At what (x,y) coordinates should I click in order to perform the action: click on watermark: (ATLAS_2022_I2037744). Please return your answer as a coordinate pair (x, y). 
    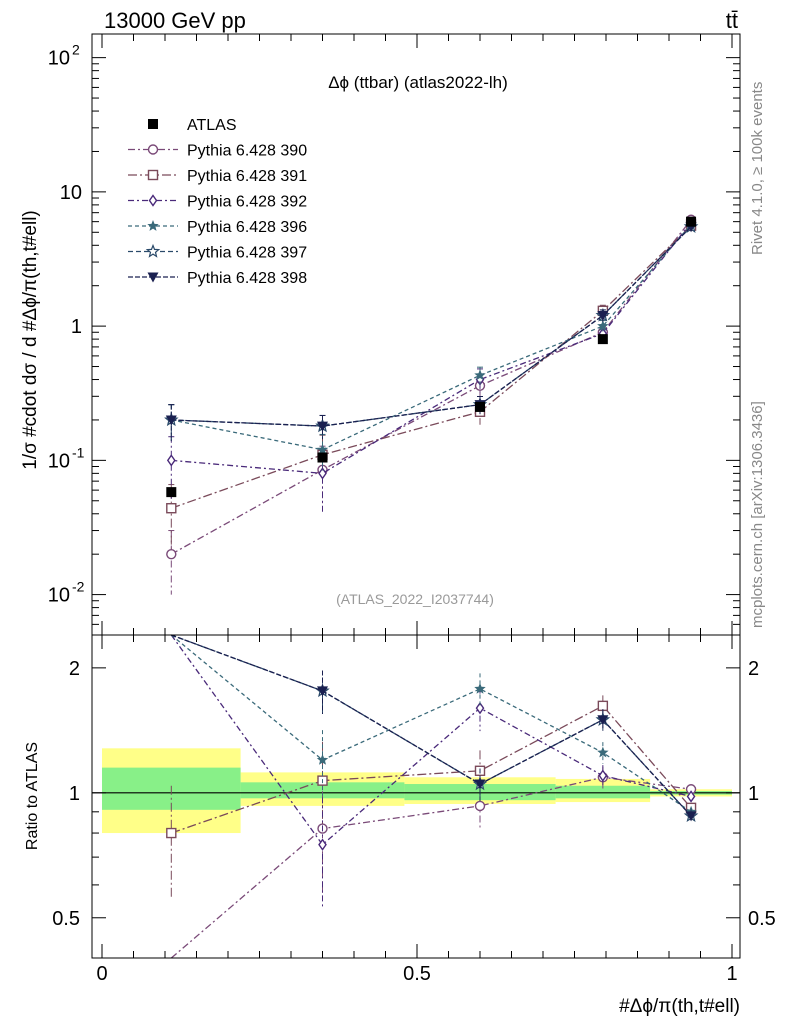
    Looking at the image, I should click on (415, 599).